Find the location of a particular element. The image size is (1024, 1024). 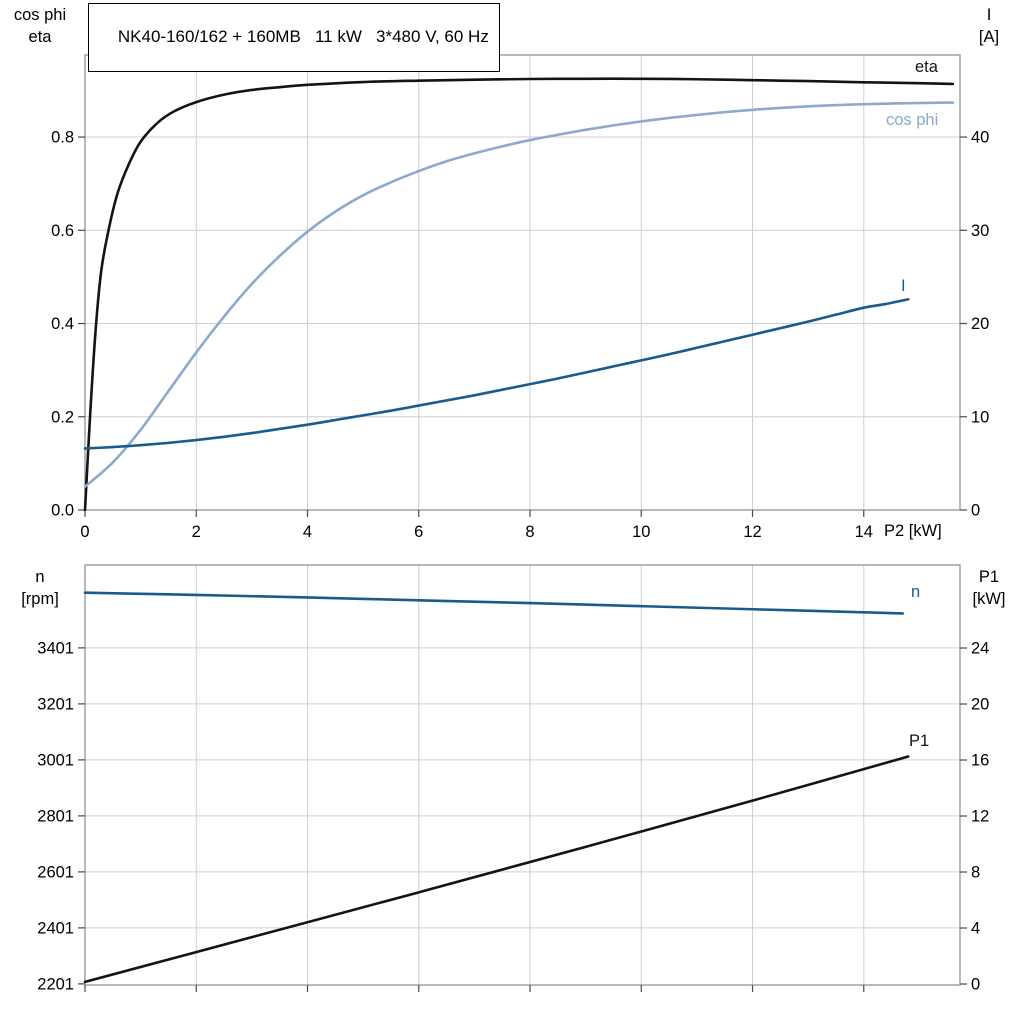

y-left-tick-label: 2201 is located at coordinates (55, 984).